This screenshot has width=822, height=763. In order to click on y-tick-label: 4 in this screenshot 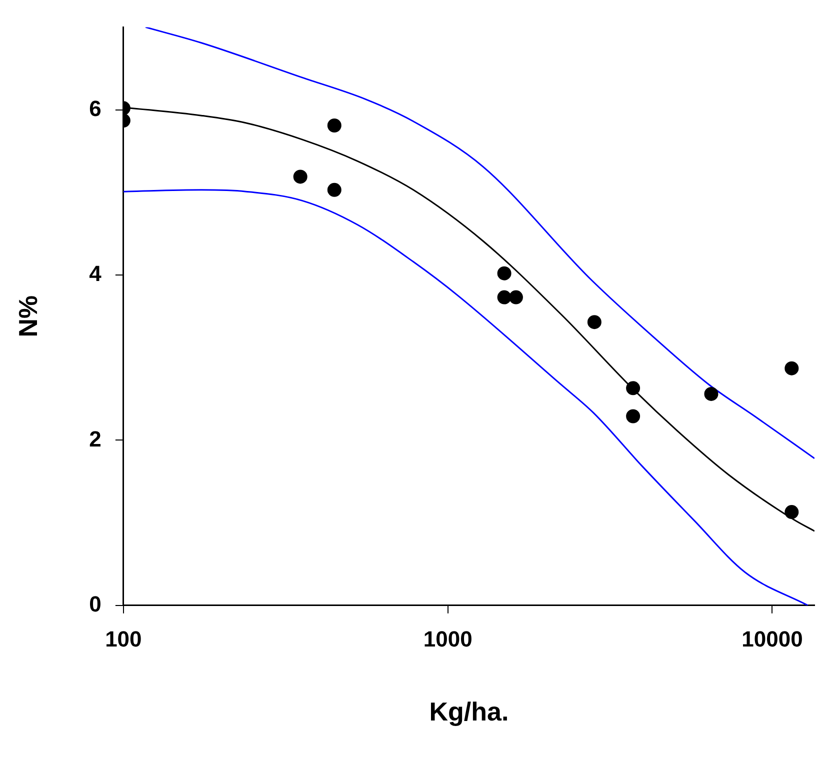, I will do `click(95, 273)`.